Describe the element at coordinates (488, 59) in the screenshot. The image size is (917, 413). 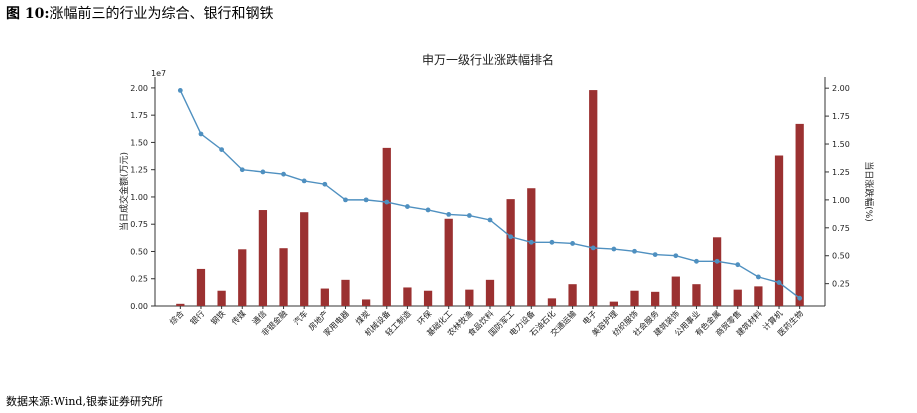
I see `chart-title: 申万一级行业涨跌幅排名` at that location.